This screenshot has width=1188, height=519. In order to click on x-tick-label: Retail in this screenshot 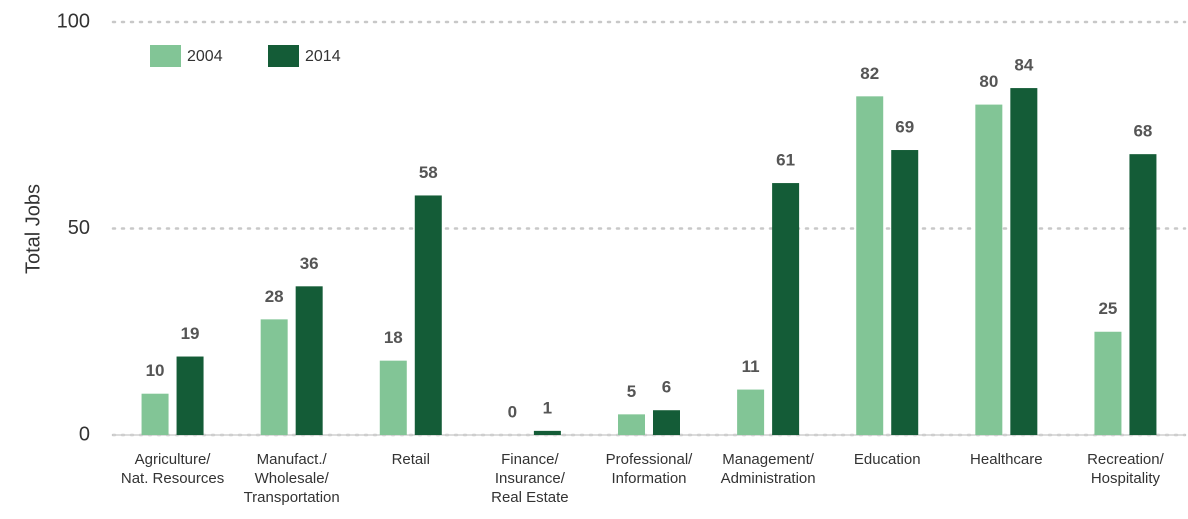, I will do `click(411, 459)`.